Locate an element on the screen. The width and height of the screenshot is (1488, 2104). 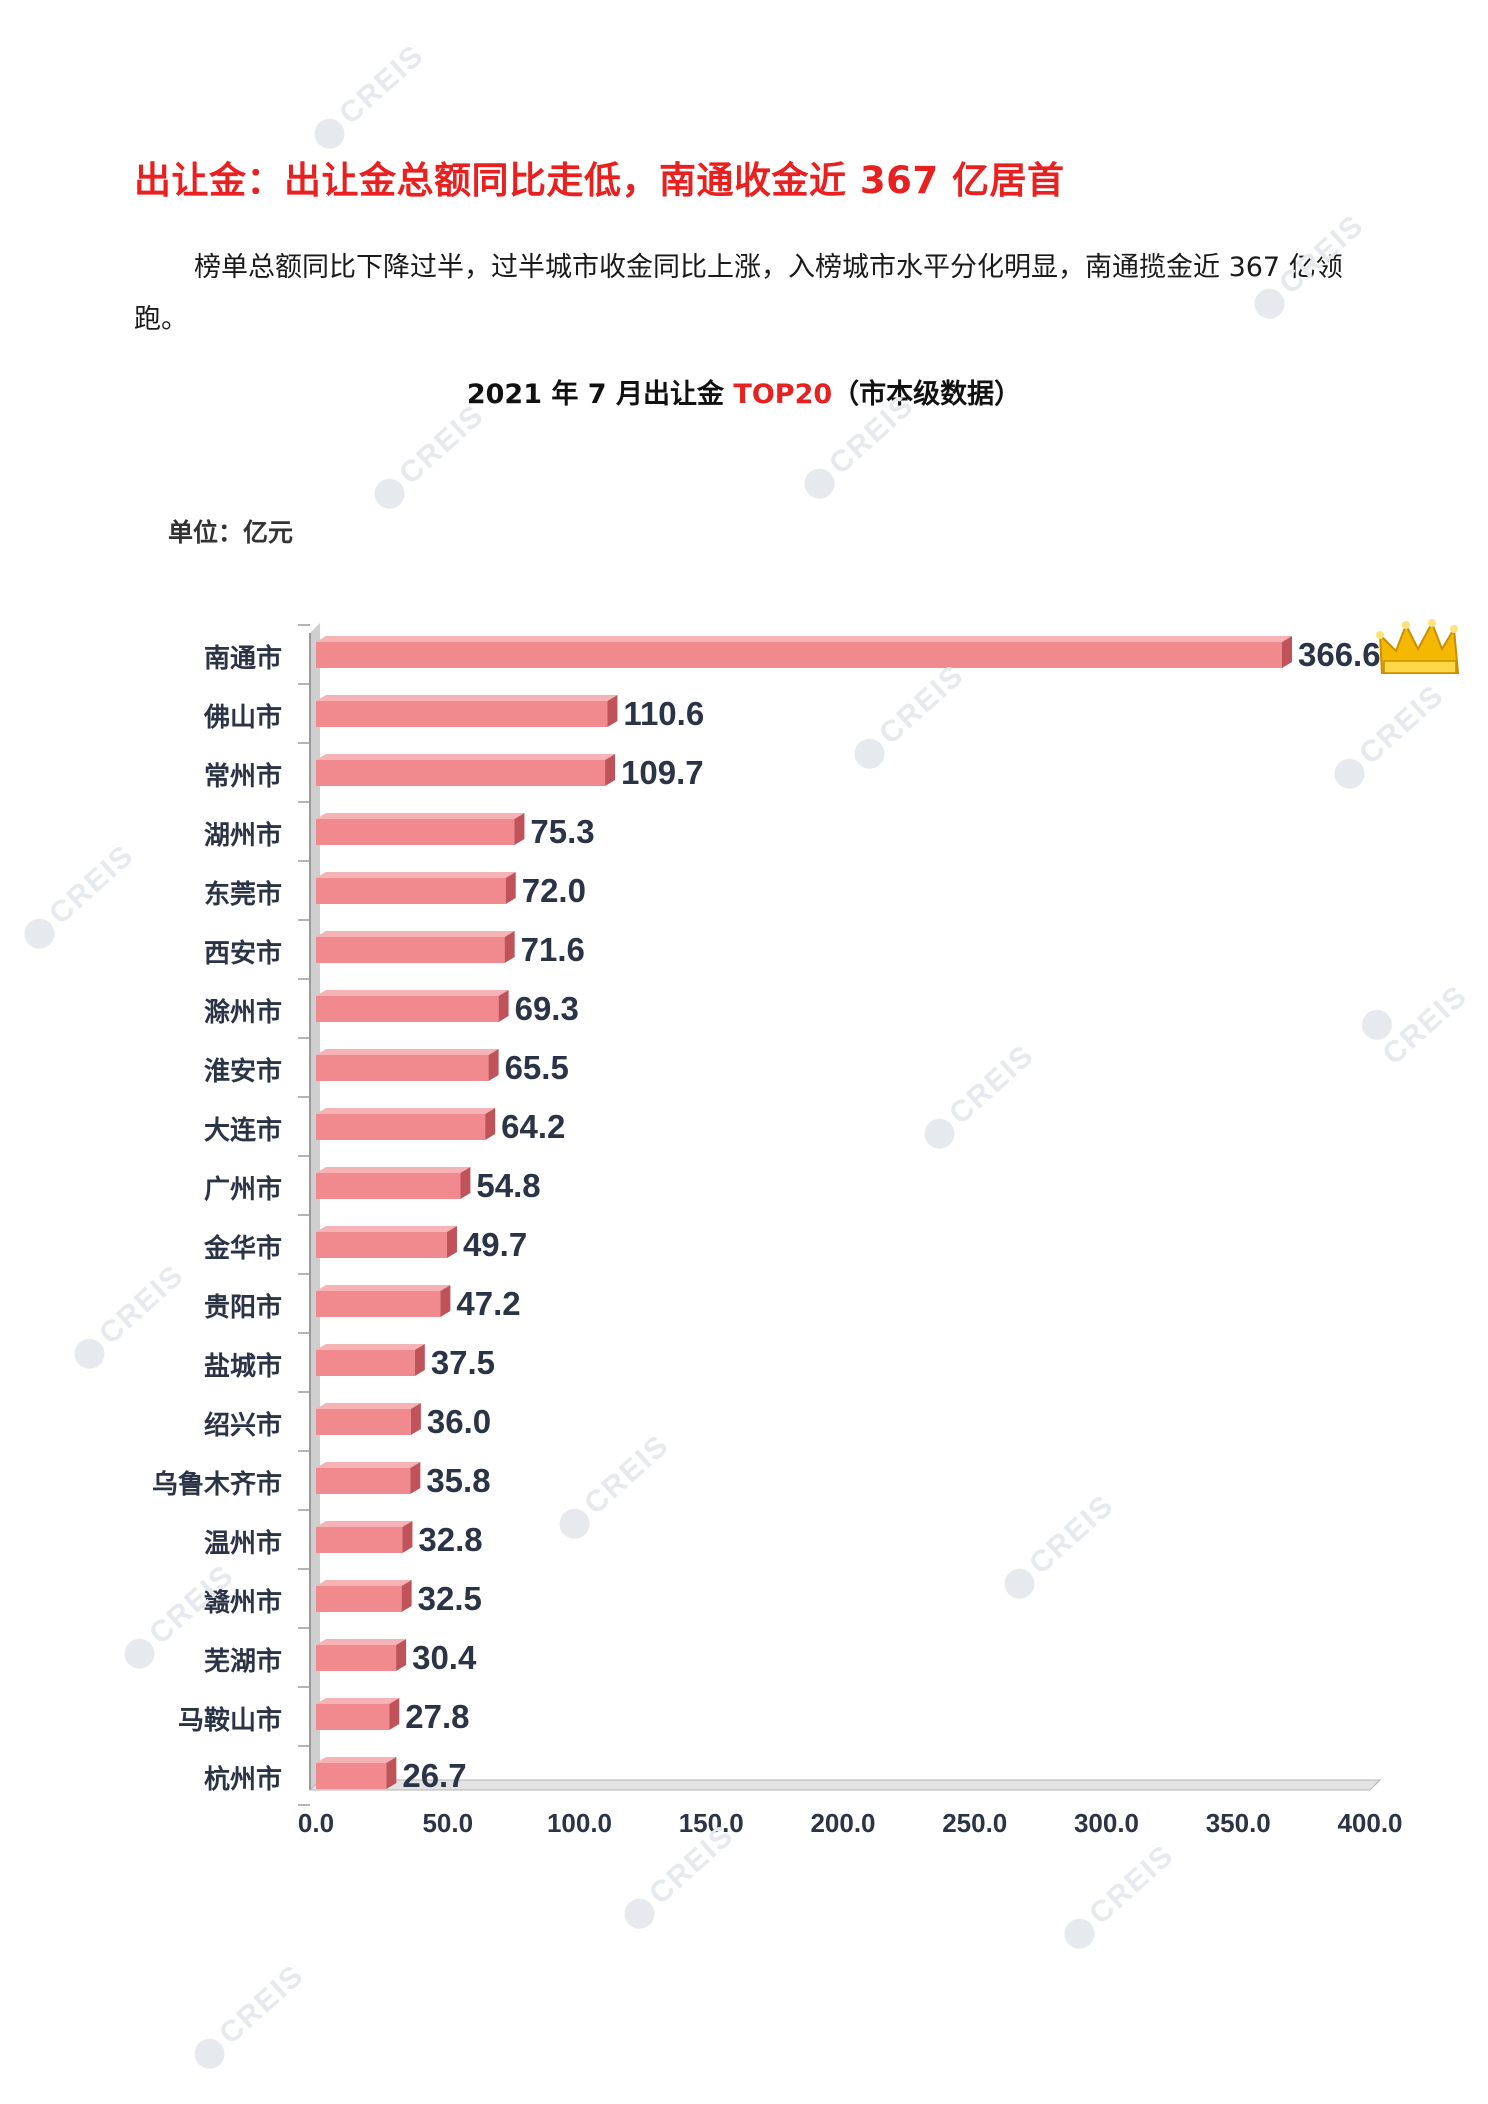
value-label: 75.3 is located at coordinates (562, 831).